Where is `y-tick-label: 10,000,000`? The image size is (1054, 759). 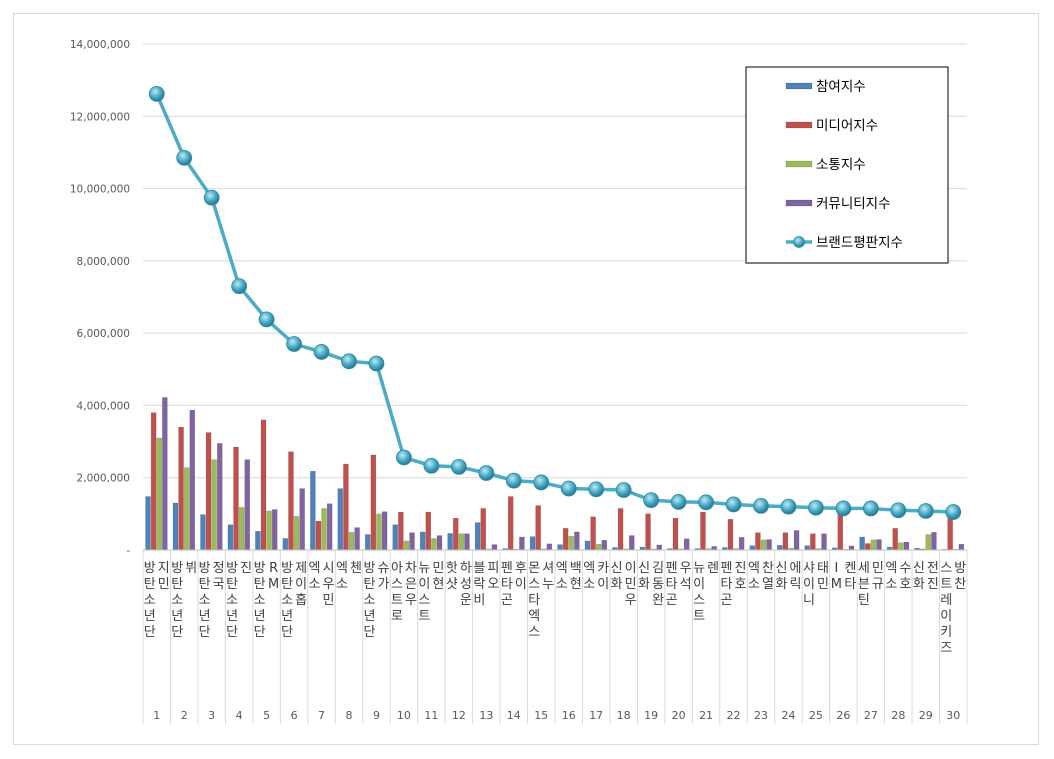
y-tick-label: 10,000,000 is located at coordinates (100, 190).